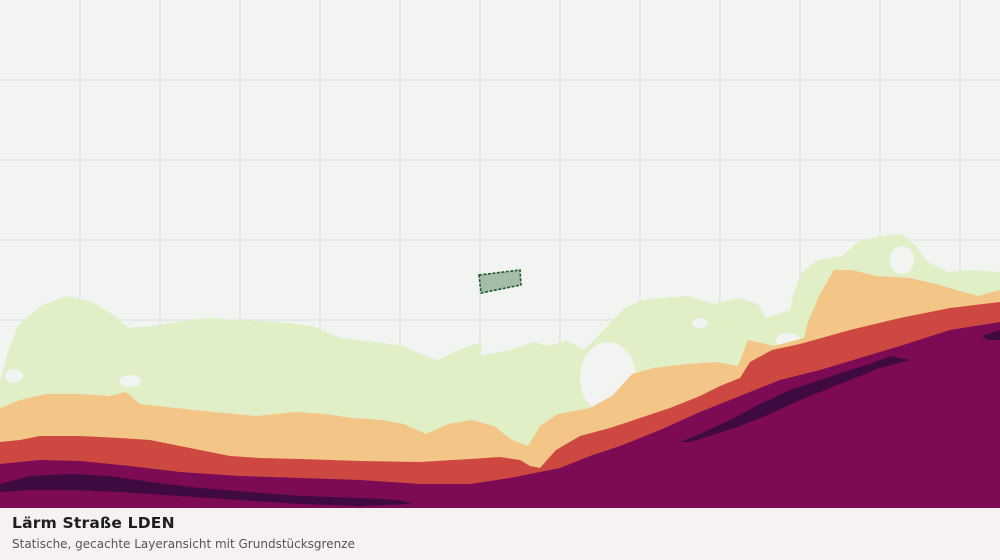  What do you see at coordinates (93, 523) in the screenshot?
I see `map-title: Lärm Straße LDEN` at bounding box center [93, 523].